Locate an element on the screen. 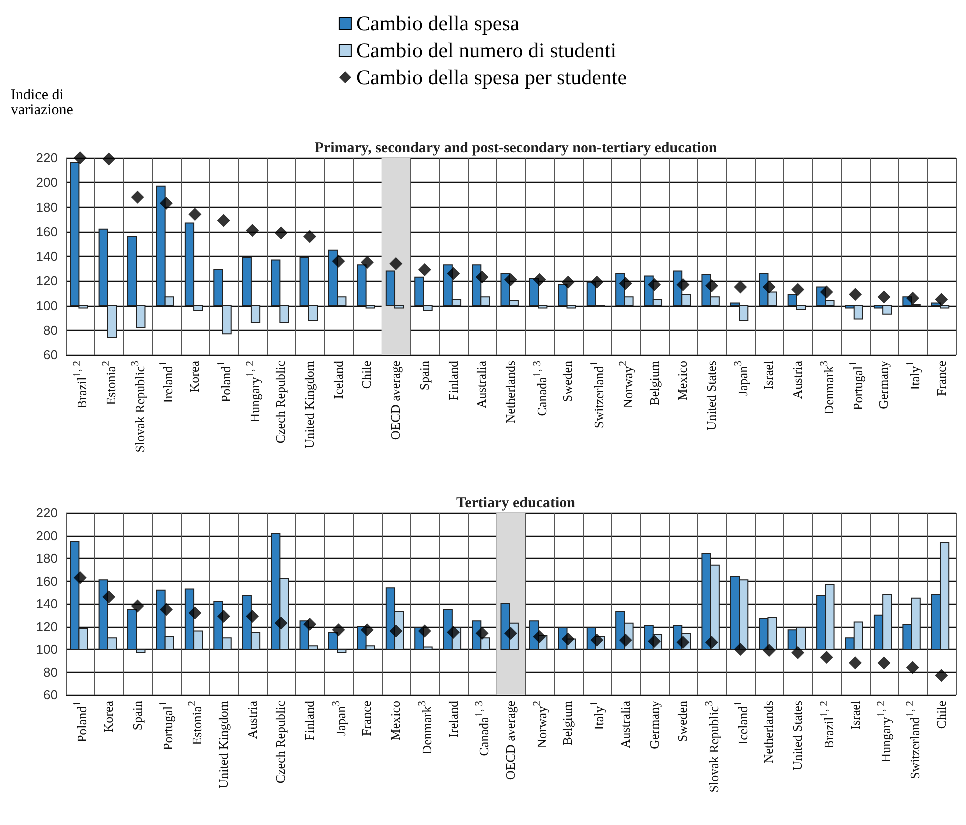 The width and height of the screenshot is (966, 825). x-tick-label: Australia is located at coordinates (481, 385).